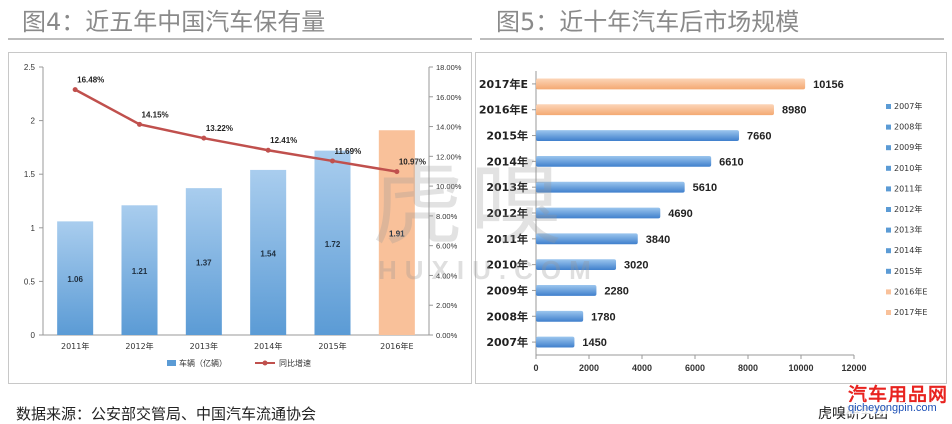  What do you see at coordinates (748, 368) in the screenshot?
I see `x-tick-label: 8000` at bounding box center [748, 368].